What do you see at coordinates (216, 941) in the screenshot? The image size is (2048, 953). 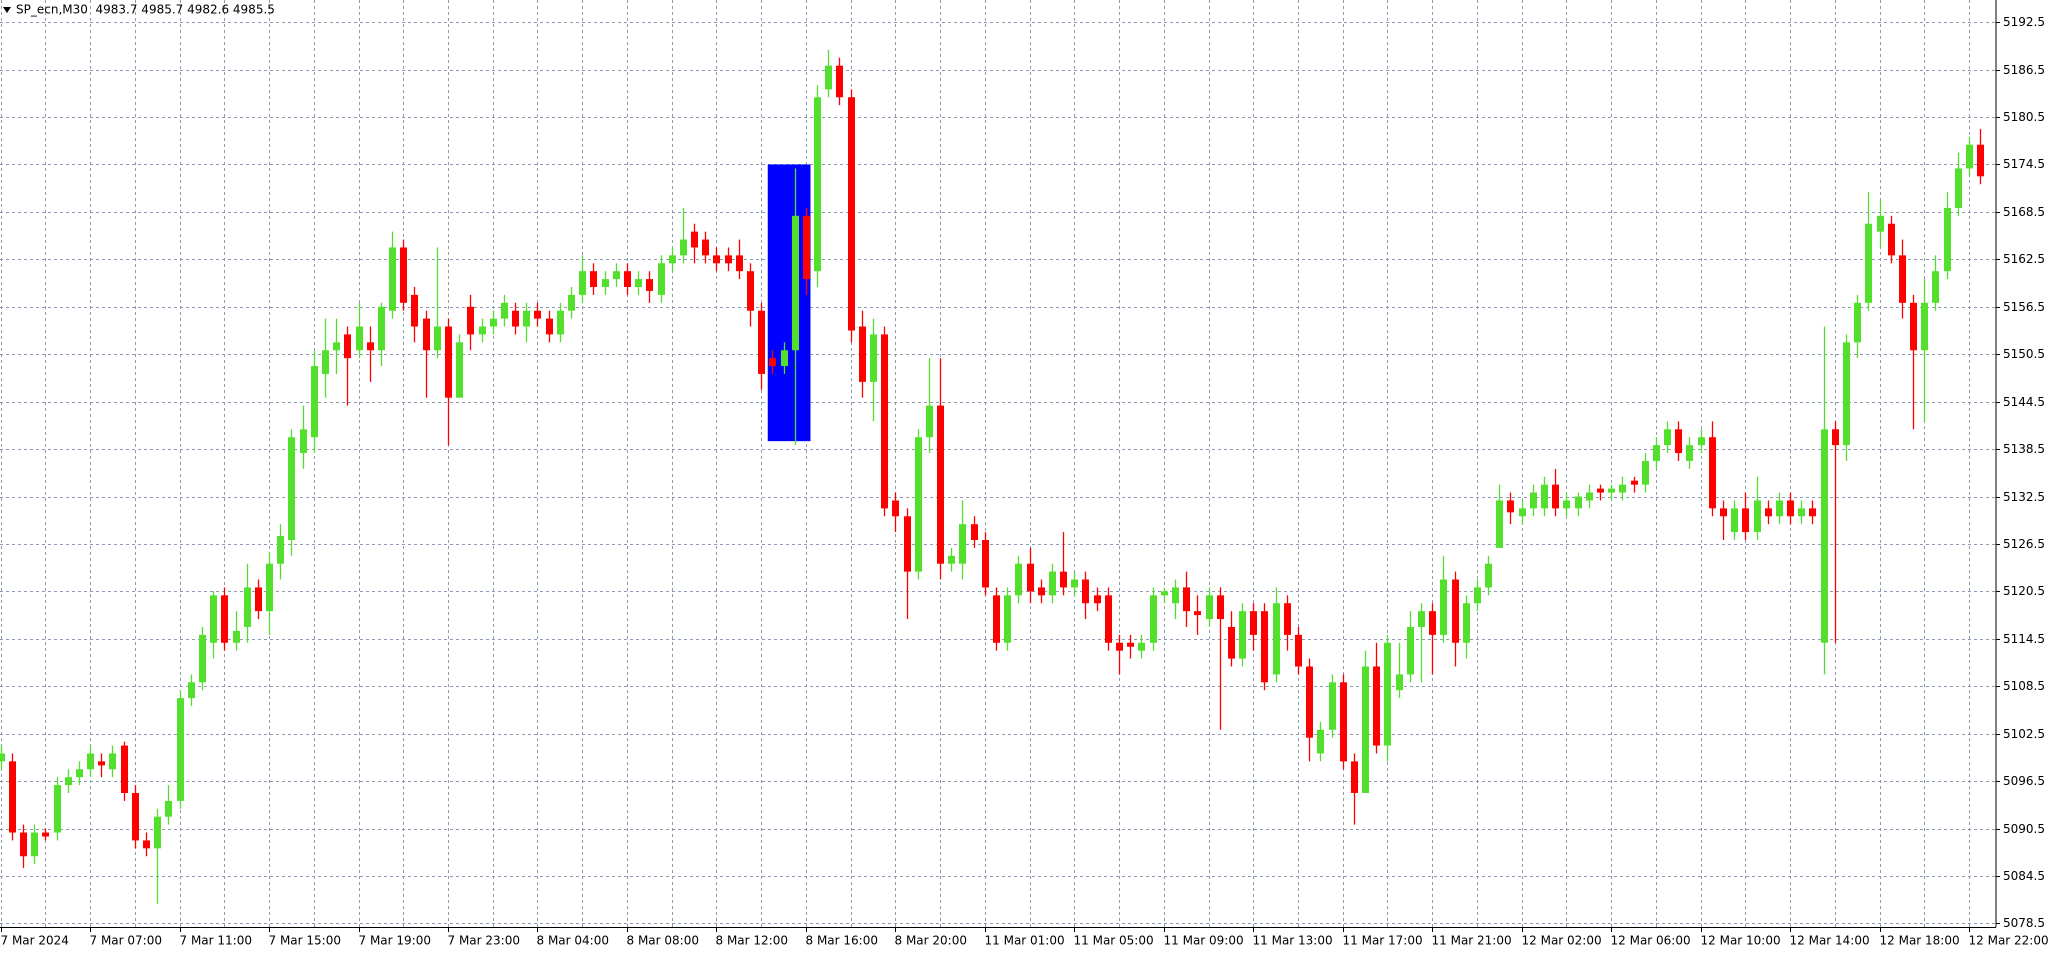 I see `x-tick-label: 7 Mar 11:00` at bounding box center [216, 941].